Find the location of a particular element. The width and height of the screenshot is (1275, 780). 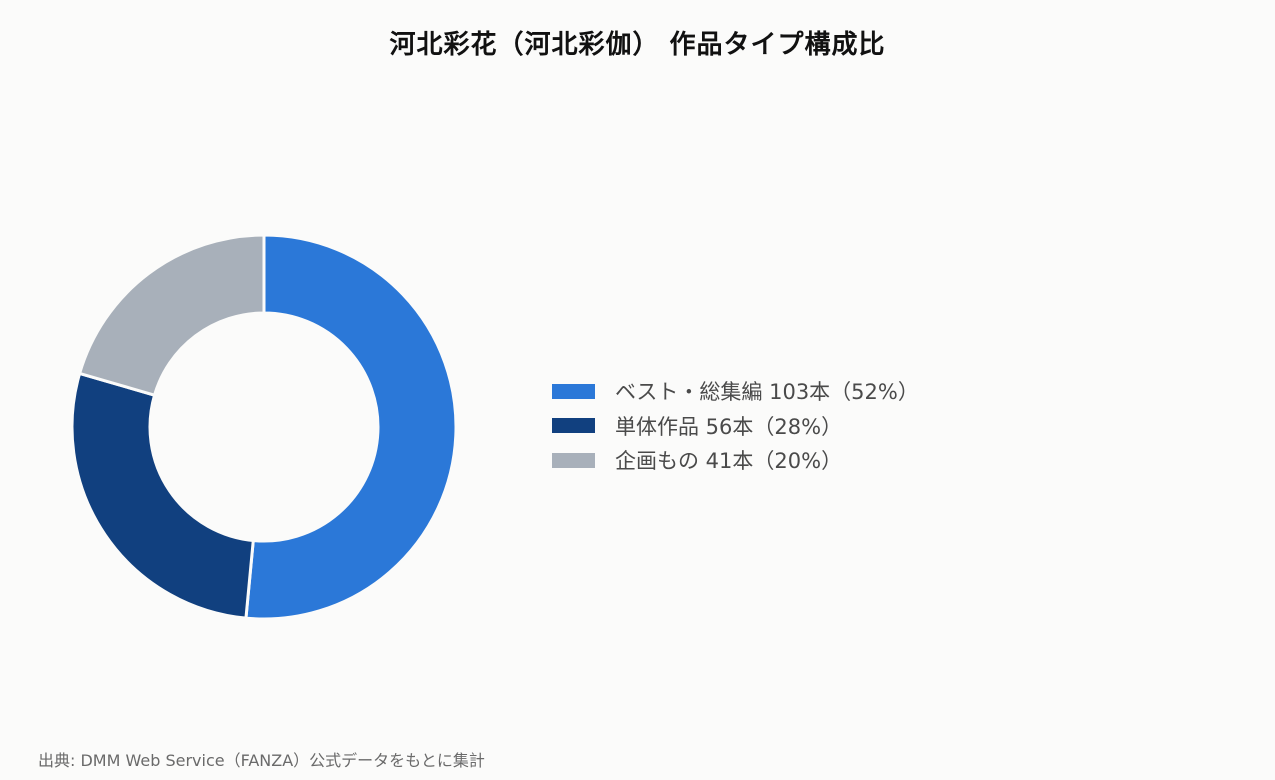

legend-item-single: 単体作品 56本（28%） is located at coordinates (852, 426).